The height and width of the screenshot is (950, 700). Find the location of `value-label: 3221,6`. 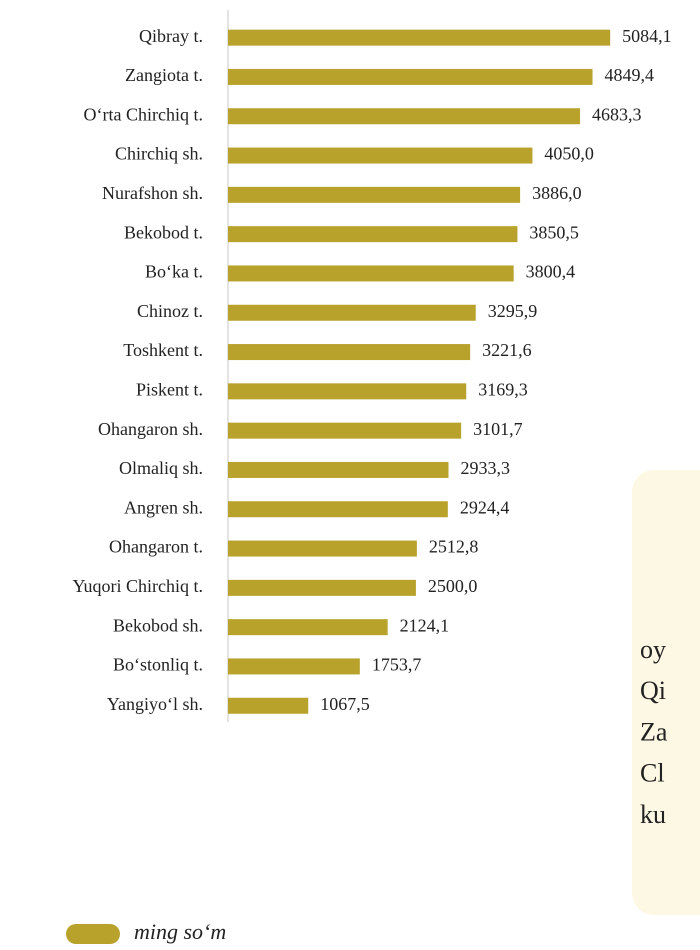

value-label: 3221,6 is located at coordinates (507, 350).